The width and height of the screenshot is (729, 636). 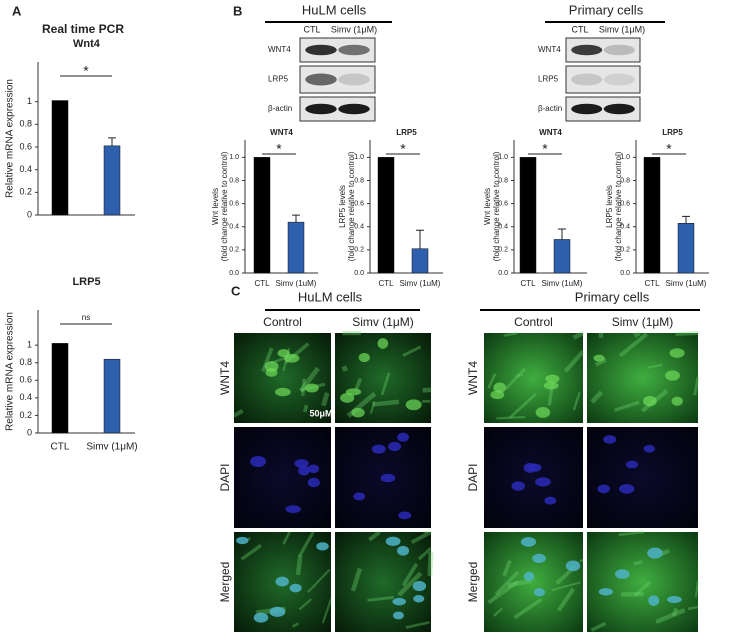 What do you see at coordinates (234, 273) in the screenshot?
I see `y-tick-label: 0.0` at bounding box center [234, 273].